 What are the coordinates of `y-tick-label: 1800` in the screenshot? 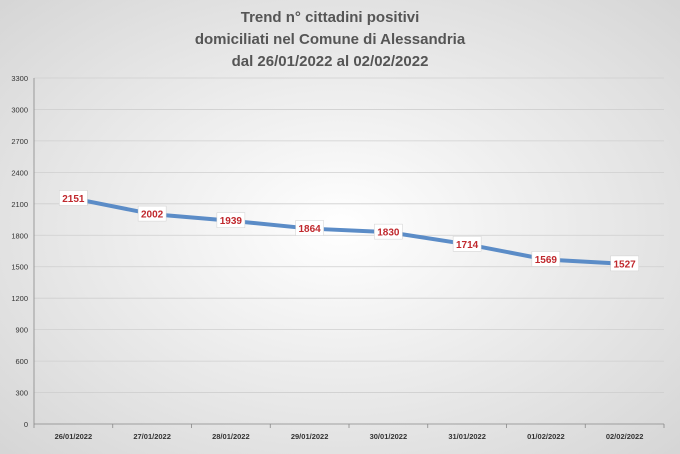 It's located at (19, 235).